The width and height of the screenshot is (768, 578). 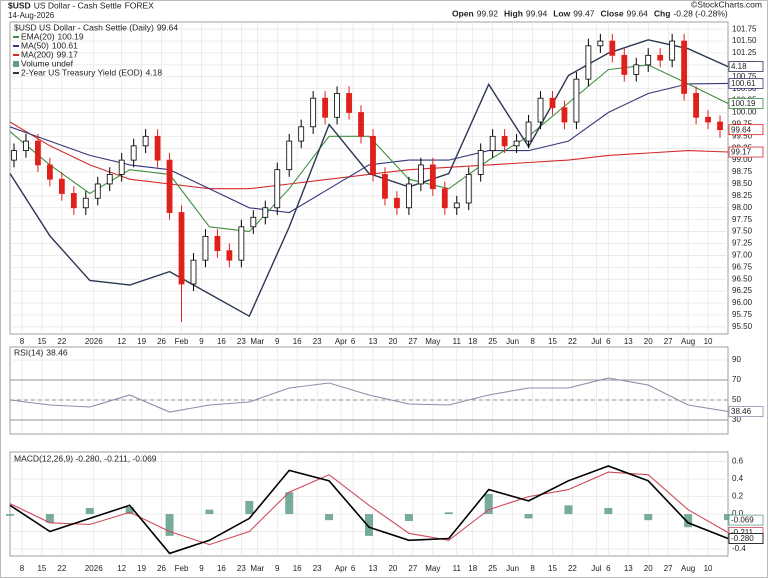 What do you see at coordinates (16, 64) in the screenshot?
I see `legend-swatch` at bounding box center [16, 64].